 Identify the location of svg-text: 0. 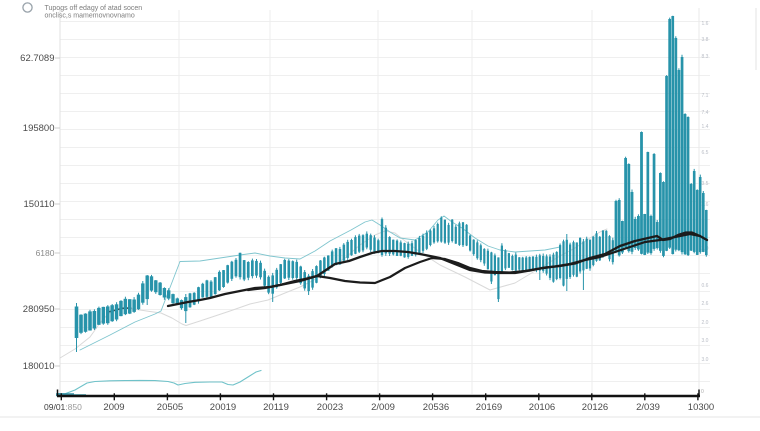
(702, 392).